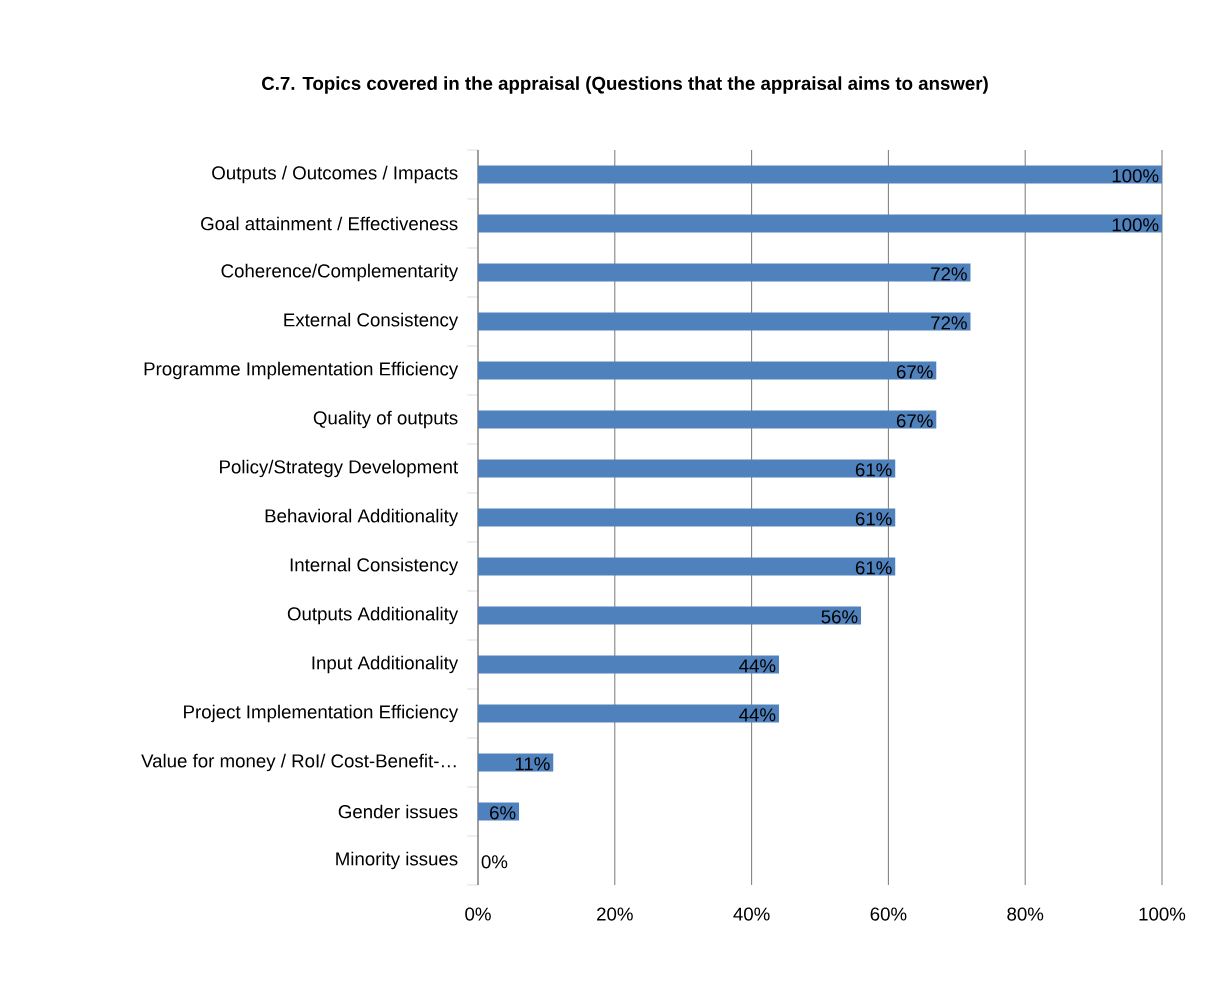  Describe the element at coordinates (625, 85) in the screenshot. I see `chart-title: C.7. Topics covered in the appraisal (Questions that the appraisal aims to answer)` at that location.